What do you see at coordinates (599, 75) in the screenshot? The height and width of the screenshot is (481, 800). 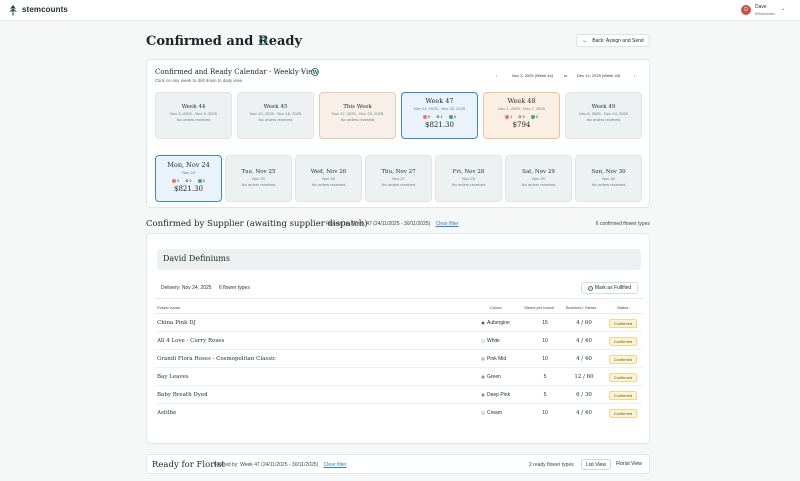 I see `range-to: Dec 14, 2025 (Week 49)` at bounding box center [599, 75].